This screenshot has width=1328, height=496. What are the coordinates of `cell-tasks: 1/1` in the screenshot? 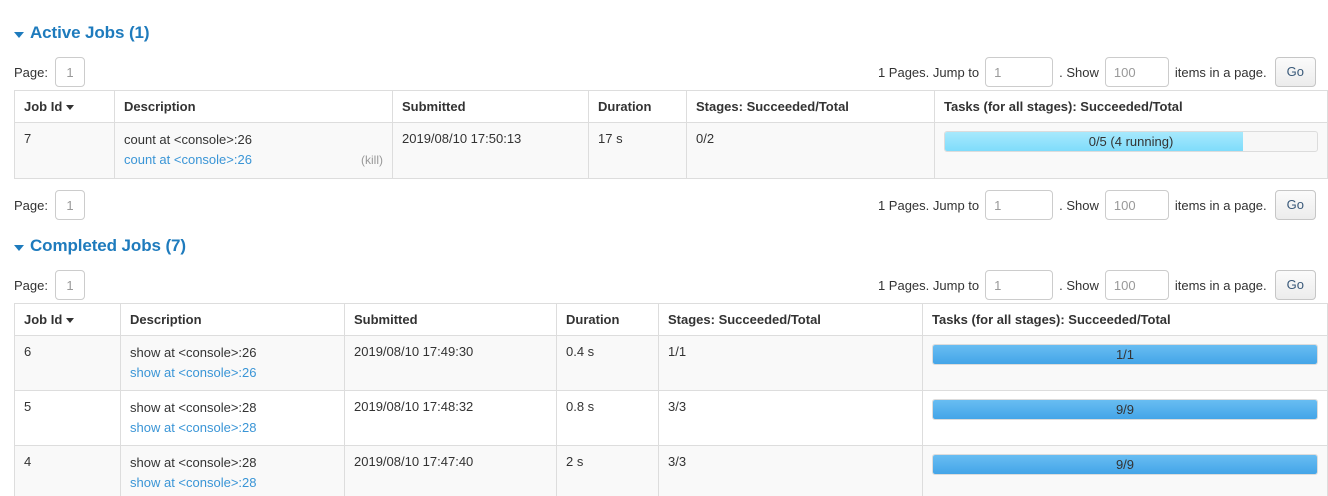 It's located at (1125, 363).